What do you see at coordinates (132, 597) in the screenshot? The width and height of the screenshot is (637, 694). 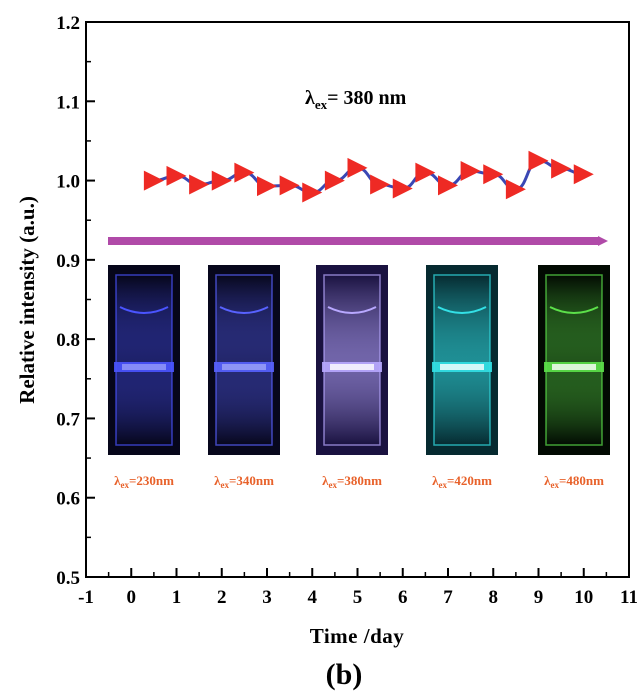 I see `x-tick-label: 0` at bounding box center [132, 597].